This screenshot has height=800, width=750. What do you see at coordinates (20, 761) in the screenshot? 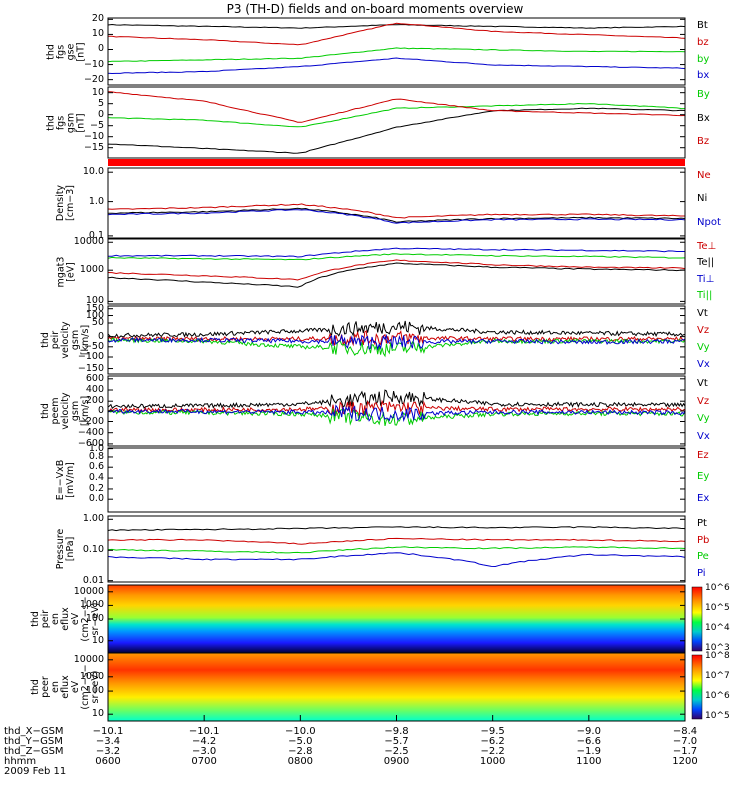
I see `x-axis-row-label: hhmm` at bounding box center [20, 761].